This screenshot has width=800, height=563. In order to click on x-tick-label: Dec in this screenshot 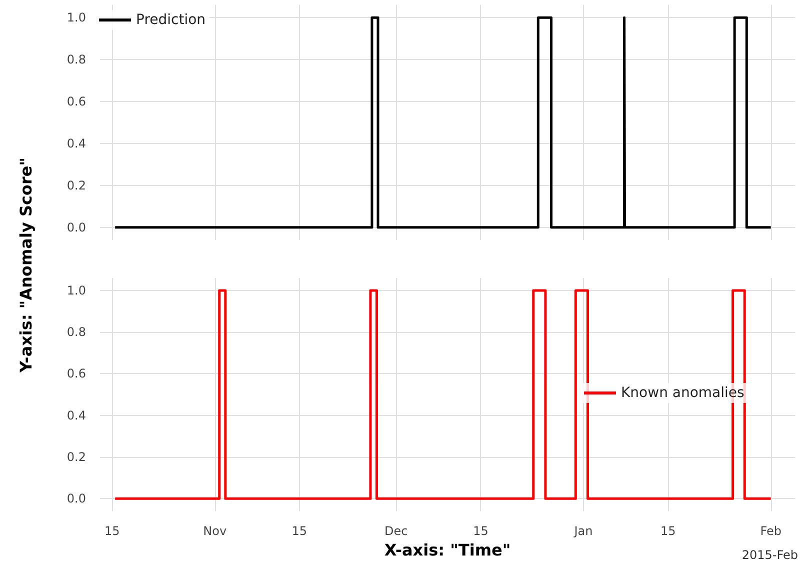, I will do `click(396, 531)`.